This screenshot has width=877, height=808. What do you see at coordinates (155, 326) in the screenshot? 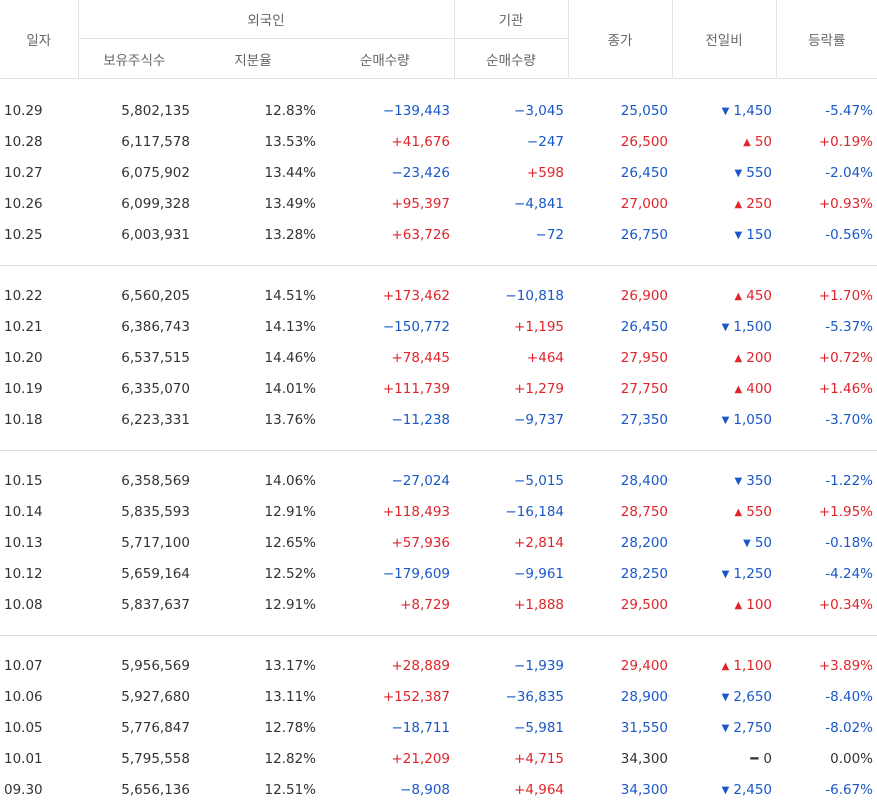
I see `holdings-cell: 6,386,743` at bounding box center [155, 326].